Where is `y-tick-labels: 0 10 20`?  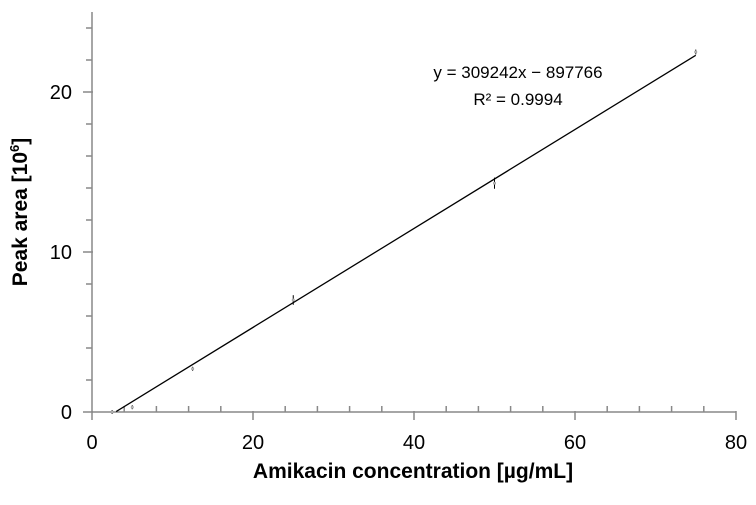 y-tick-labels: 0 10 20 is located at coordinates (61, 253).